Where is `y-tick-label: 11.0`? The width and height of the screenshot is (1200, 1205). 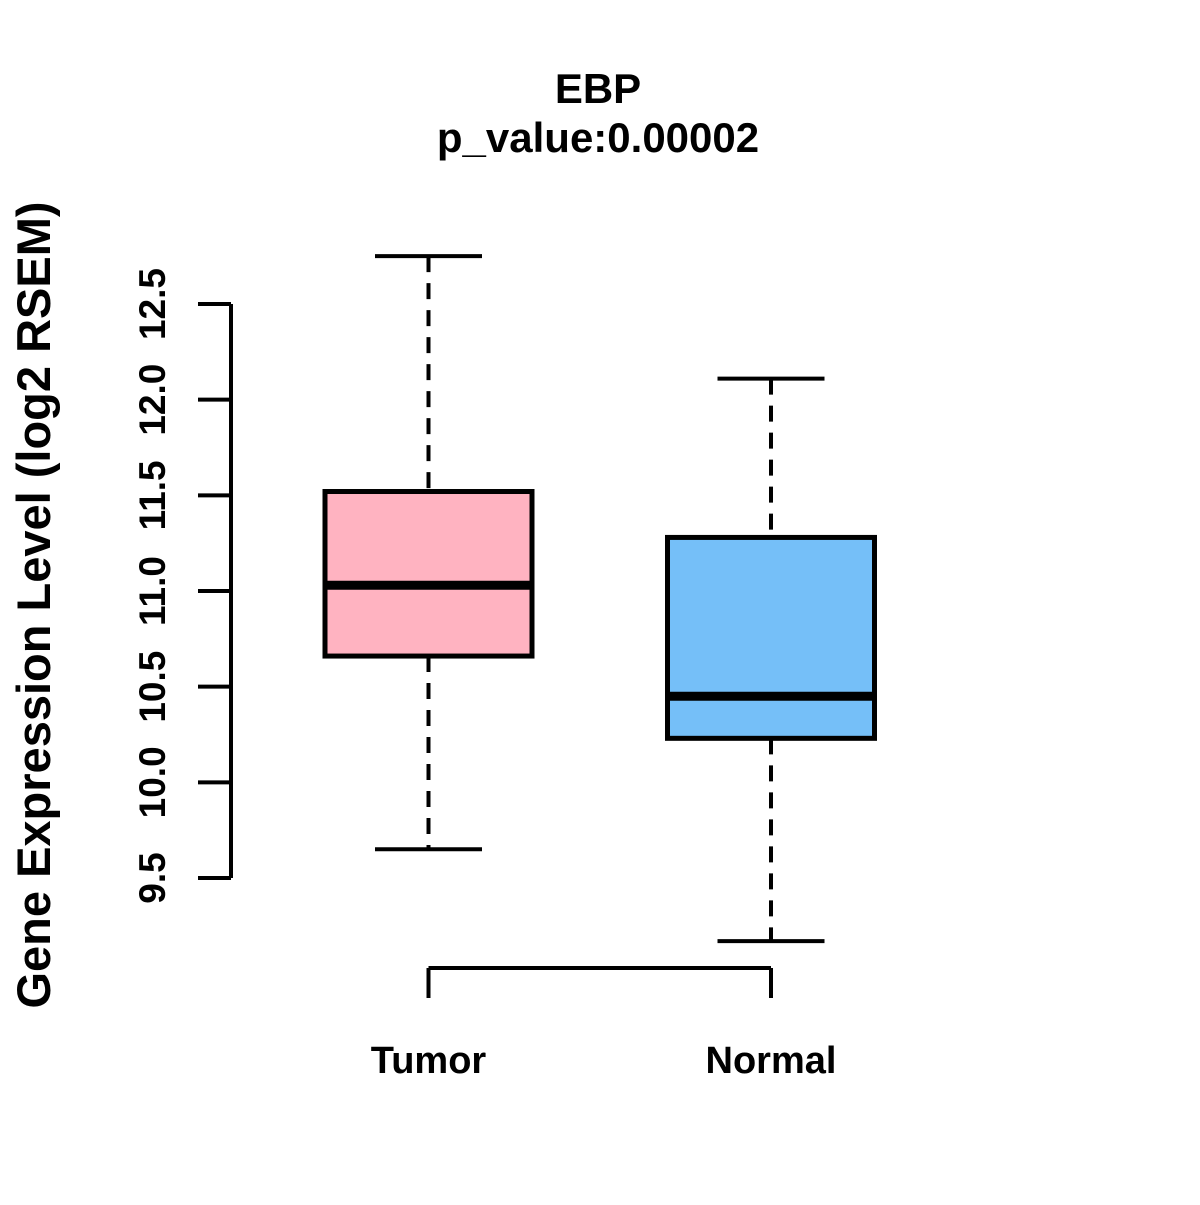
y-tick-label: 11.0 is located at coordinates (152, 591).